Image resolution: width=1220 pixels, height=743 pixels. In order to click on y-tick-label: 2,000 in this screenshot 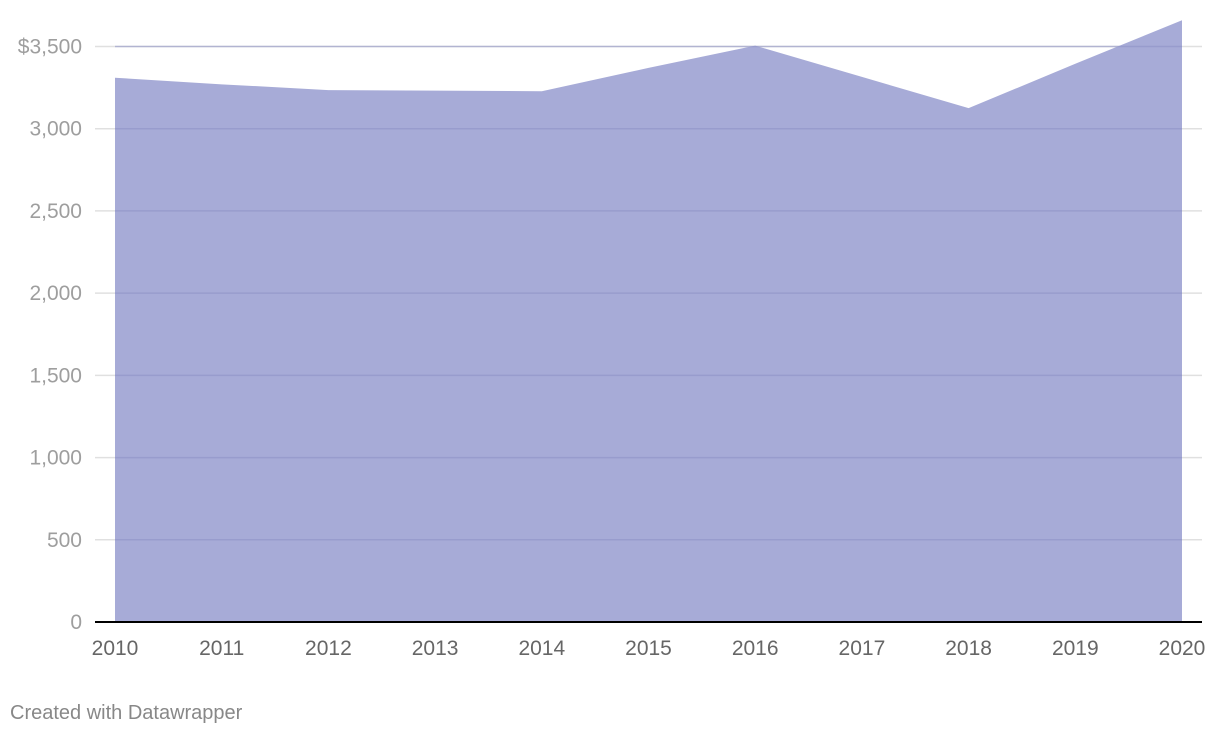, I will do `click(55, 293)`.